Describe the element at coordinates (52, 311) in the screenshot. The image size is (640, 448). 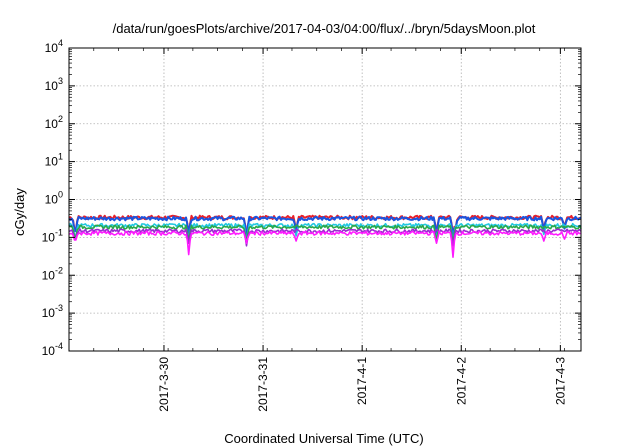
I see `y-tick-label: 10⁻³` at that location.